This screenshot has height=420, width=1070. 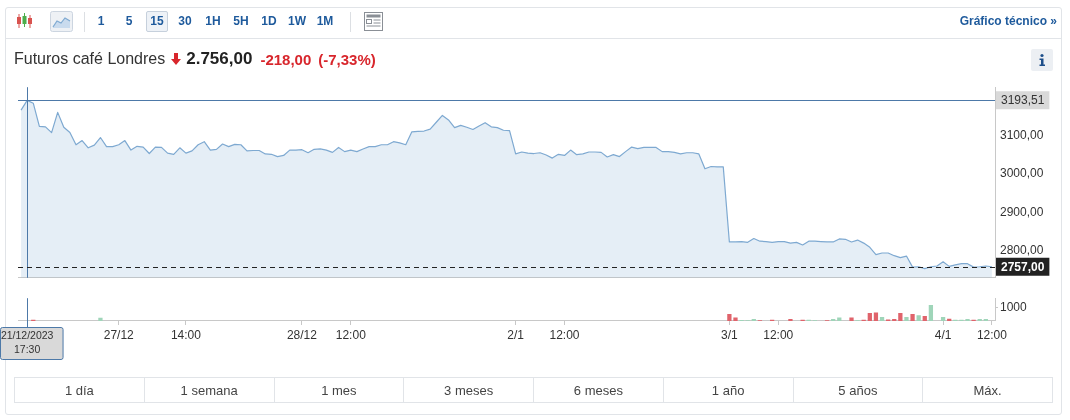 I want to click on x-tick-label: 14:00, so click(x=186, y=334).